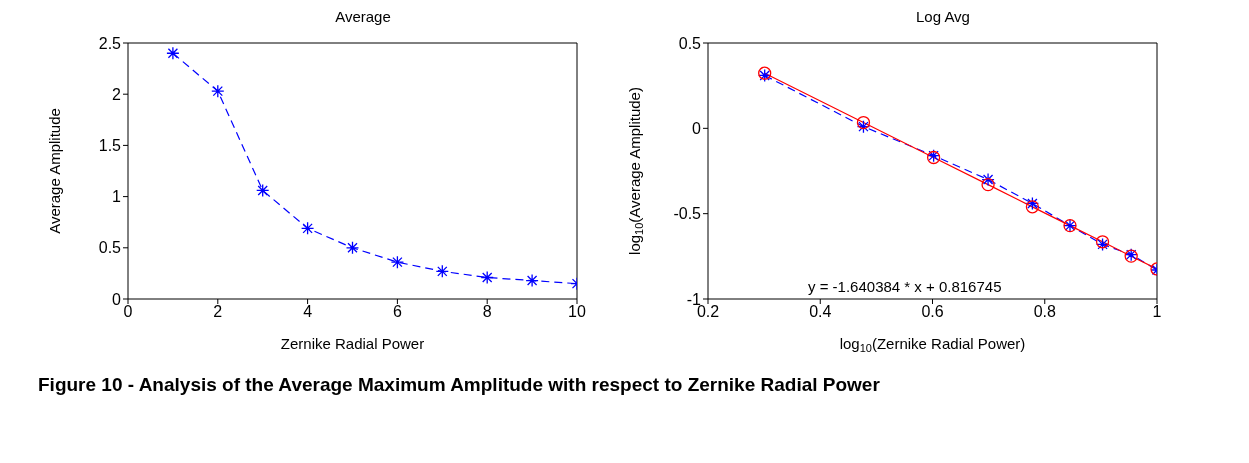 This screenshot has width=1249, height=463. Describe the element at coordinates (577, 312) in the screenshot. I see `x-tick-label: 10` at that location.